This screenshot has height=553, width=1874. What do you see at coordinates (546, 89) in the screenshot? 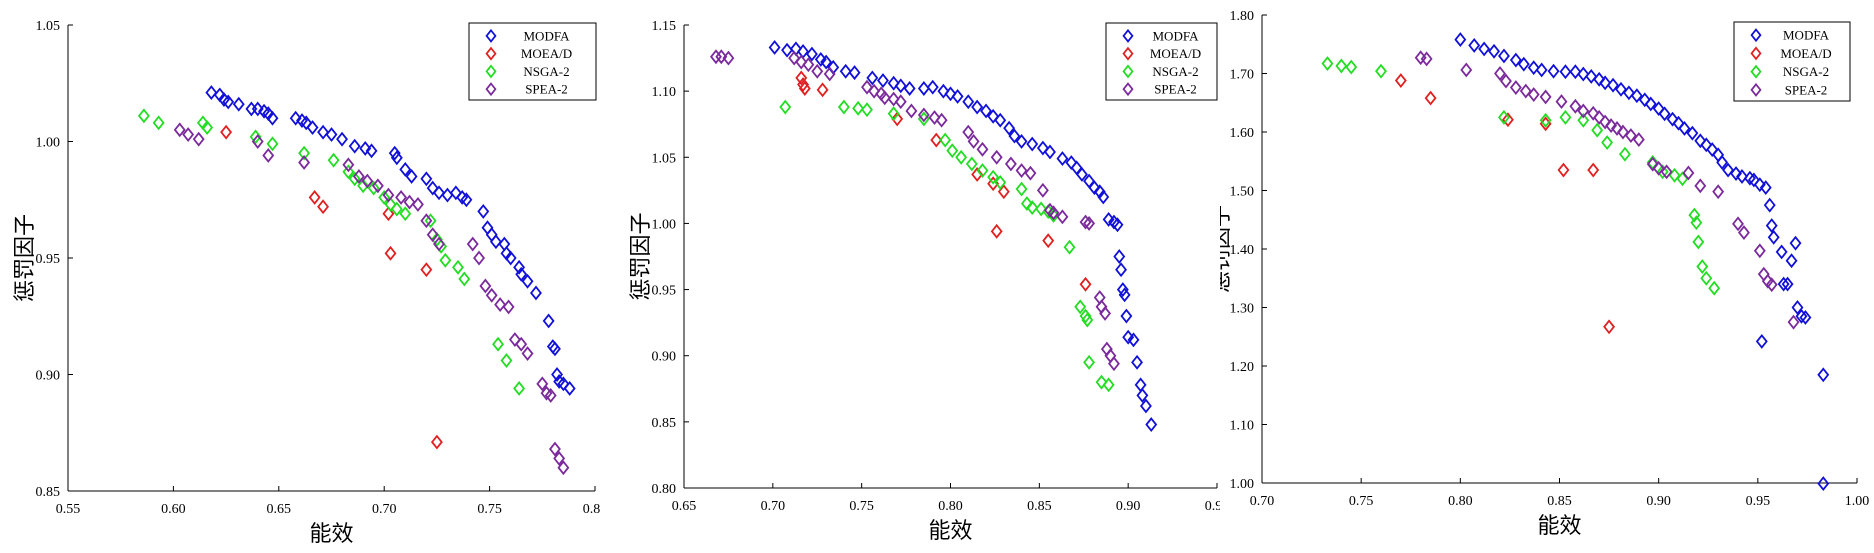
I see `legend-label: SPEA-2` at bounding box center [546, 89].